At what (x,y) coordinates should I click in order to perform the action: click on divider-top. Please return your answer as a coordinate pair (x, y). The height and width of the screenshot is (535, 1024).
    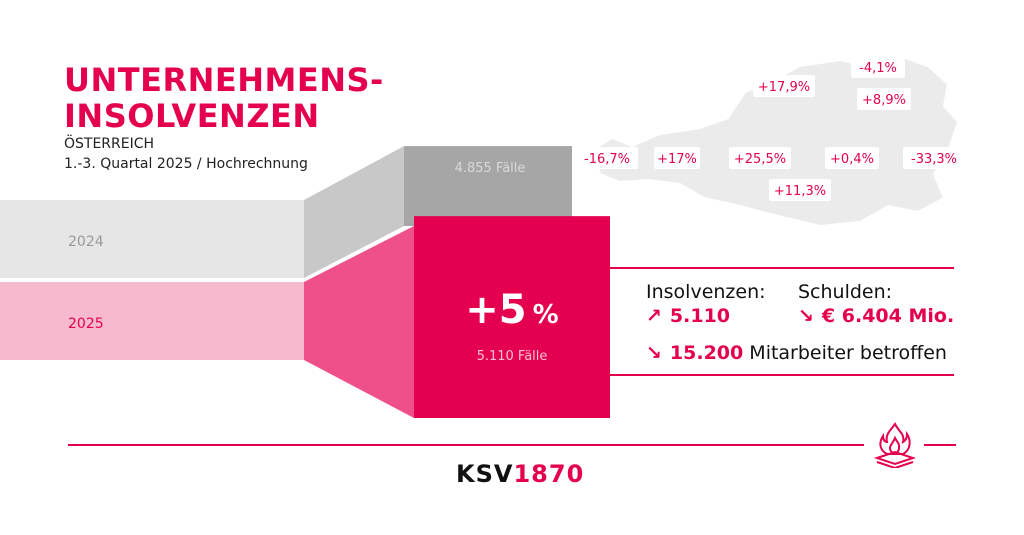
    Looking at the image, I should click on (782, 268).